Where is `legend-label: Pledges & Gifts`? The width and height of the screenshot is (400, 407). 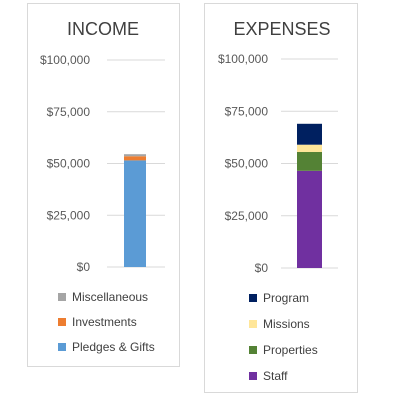 legend-label: Pledges & Gifts is located at coordinates (113, 347).